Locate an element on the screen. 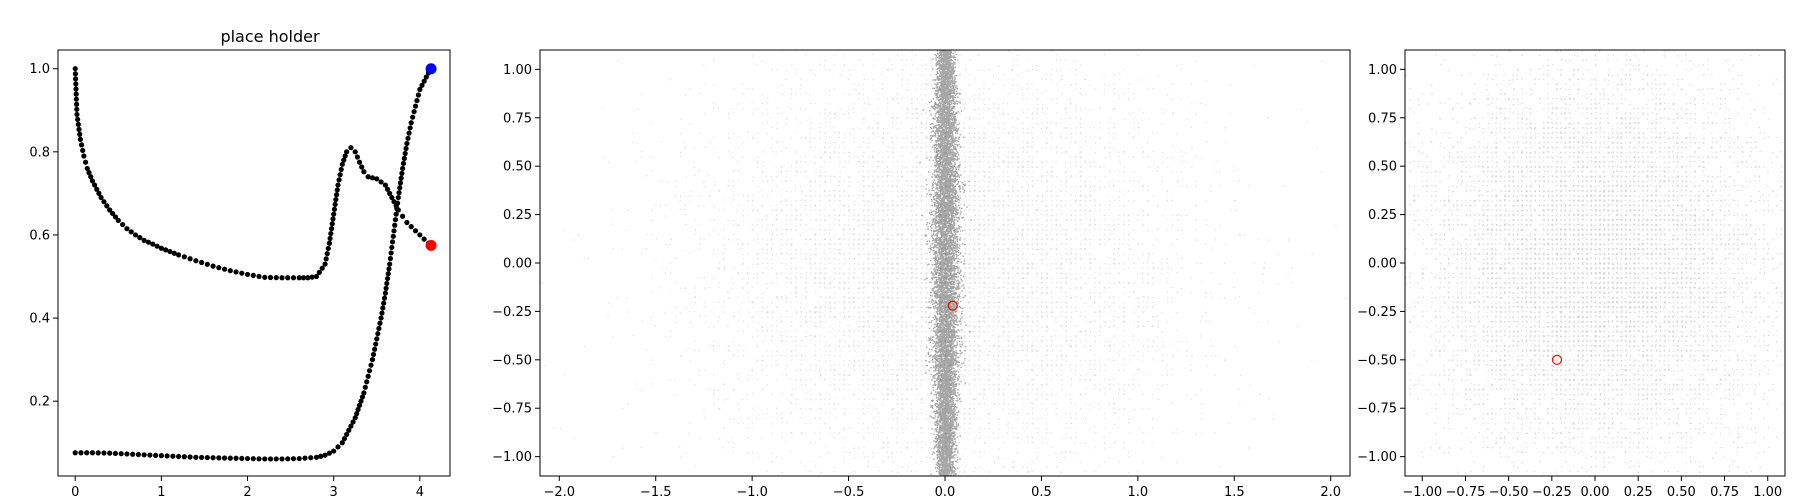  x-tick-label: 0.25 is located at coordinates (1638, 492).